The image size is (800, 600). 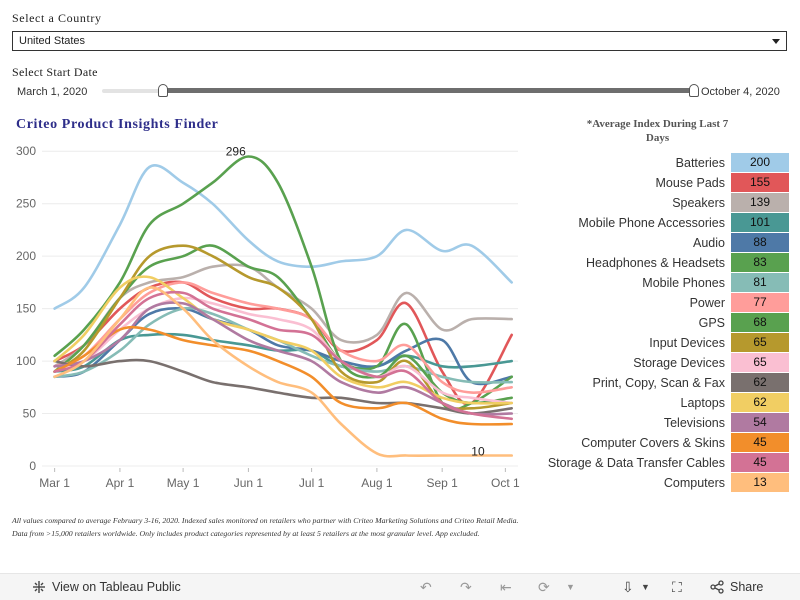 I want to click on country-filter-label: Select a Country, so click(x=57, y=18).